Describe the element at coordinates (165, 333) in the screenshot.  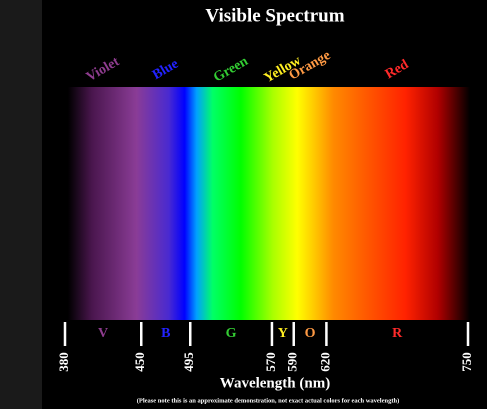
I see `band-letter: B` at that location.